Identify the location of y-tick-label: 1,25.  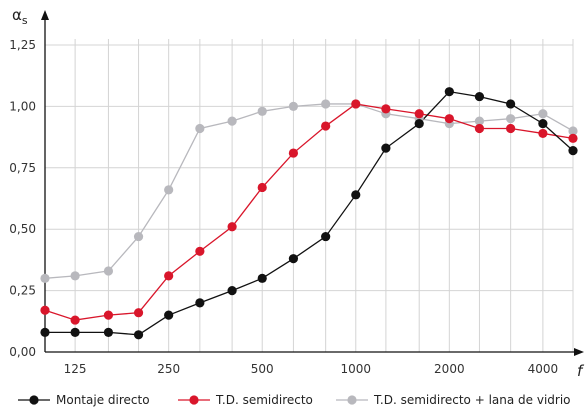
(22, 45).